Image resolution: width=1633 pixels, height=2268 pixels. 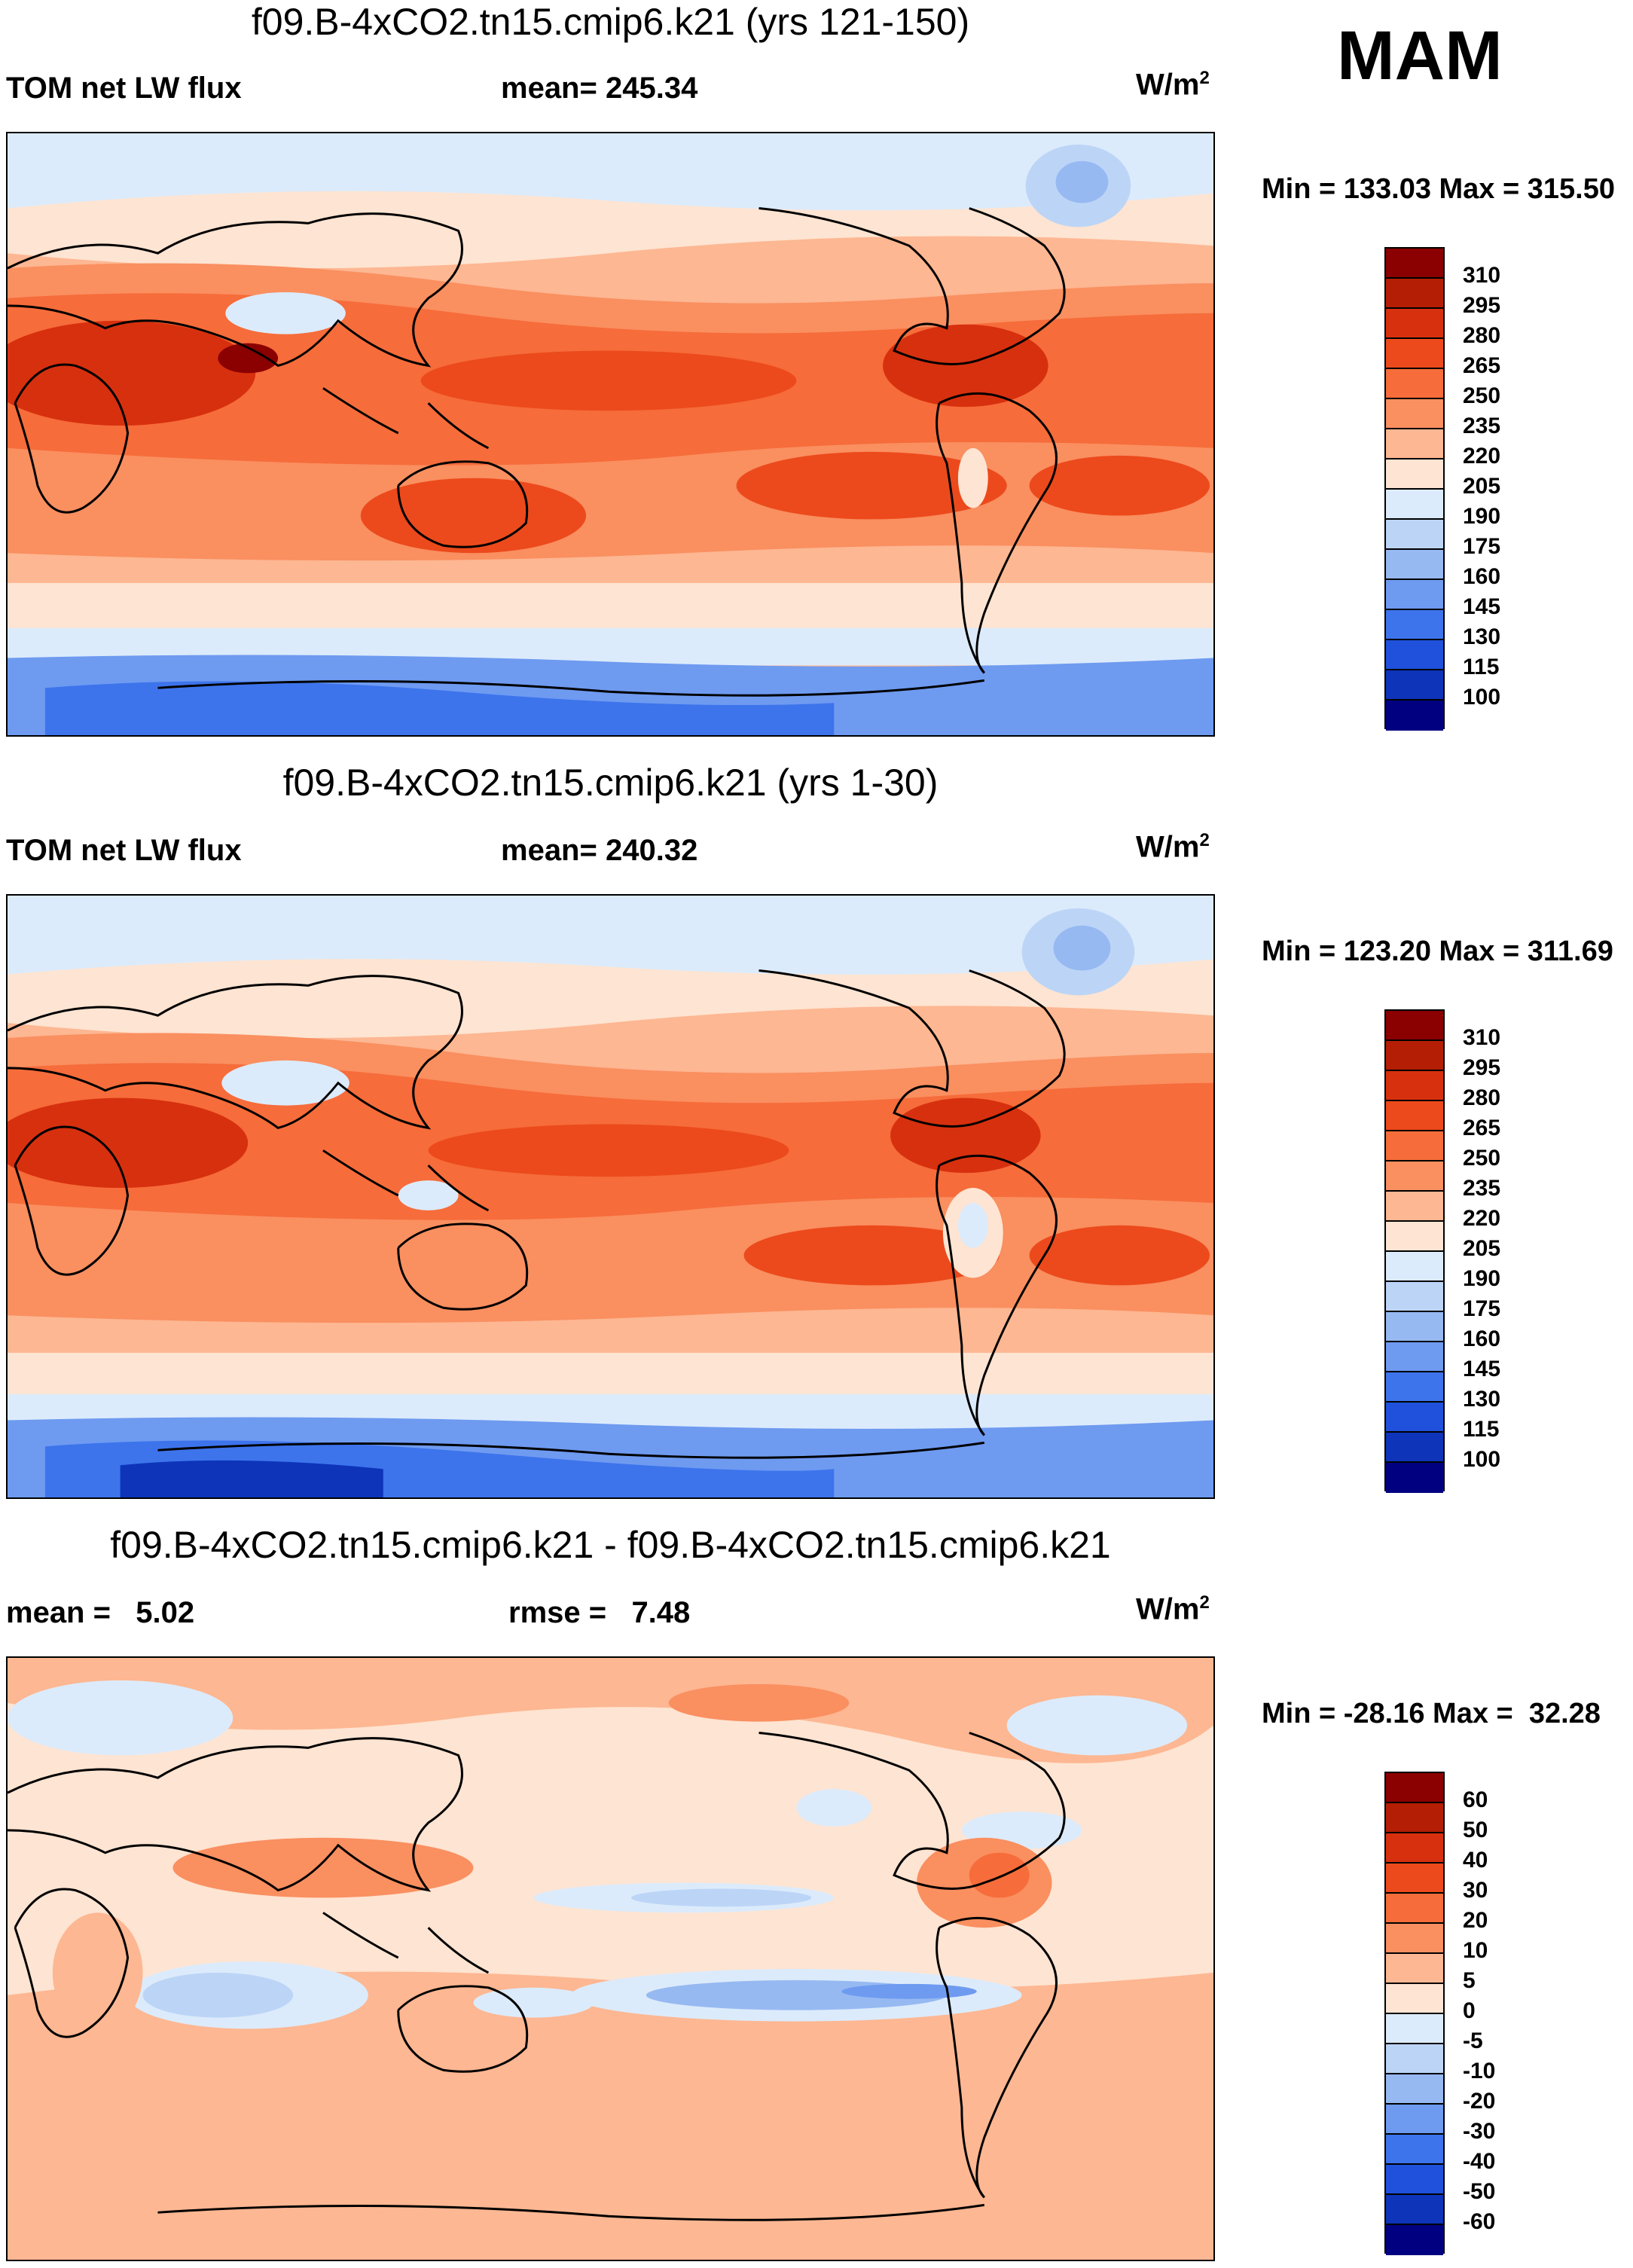 I want to click on panel-3-units: W/m2, so click(x=1173, y=1609).